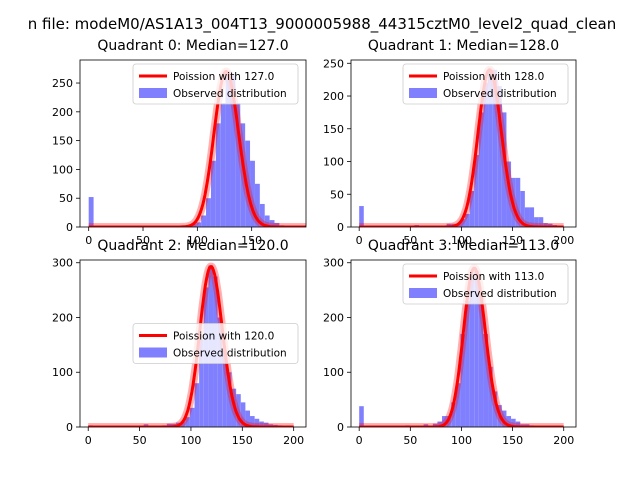 The height and width of the screenshot is (480, 640). What do you see at coordinates (293, 440) in the screenshot?
I see `x-tick-label: 200` at bounding box center [293, 440].